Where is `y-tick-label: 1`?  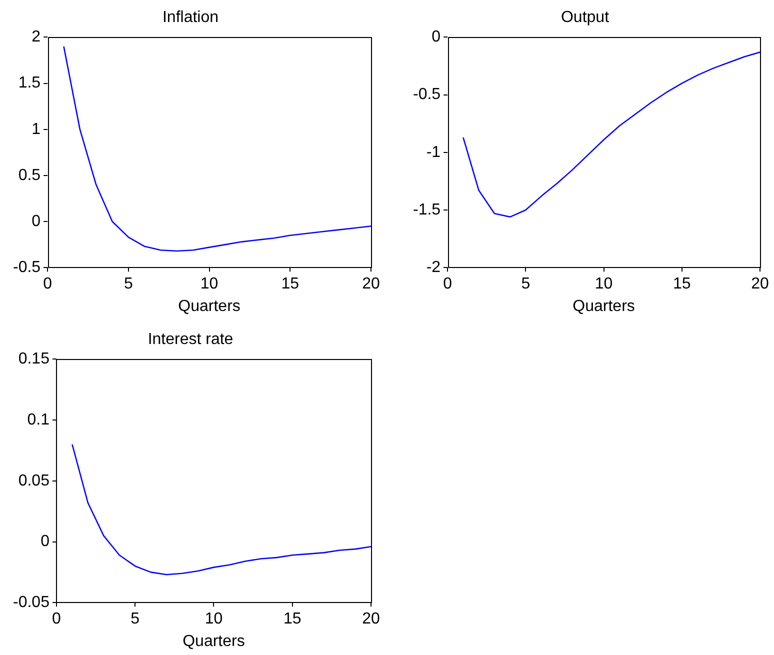
y-tick-label: 1 is located at coordinates (36, 129).